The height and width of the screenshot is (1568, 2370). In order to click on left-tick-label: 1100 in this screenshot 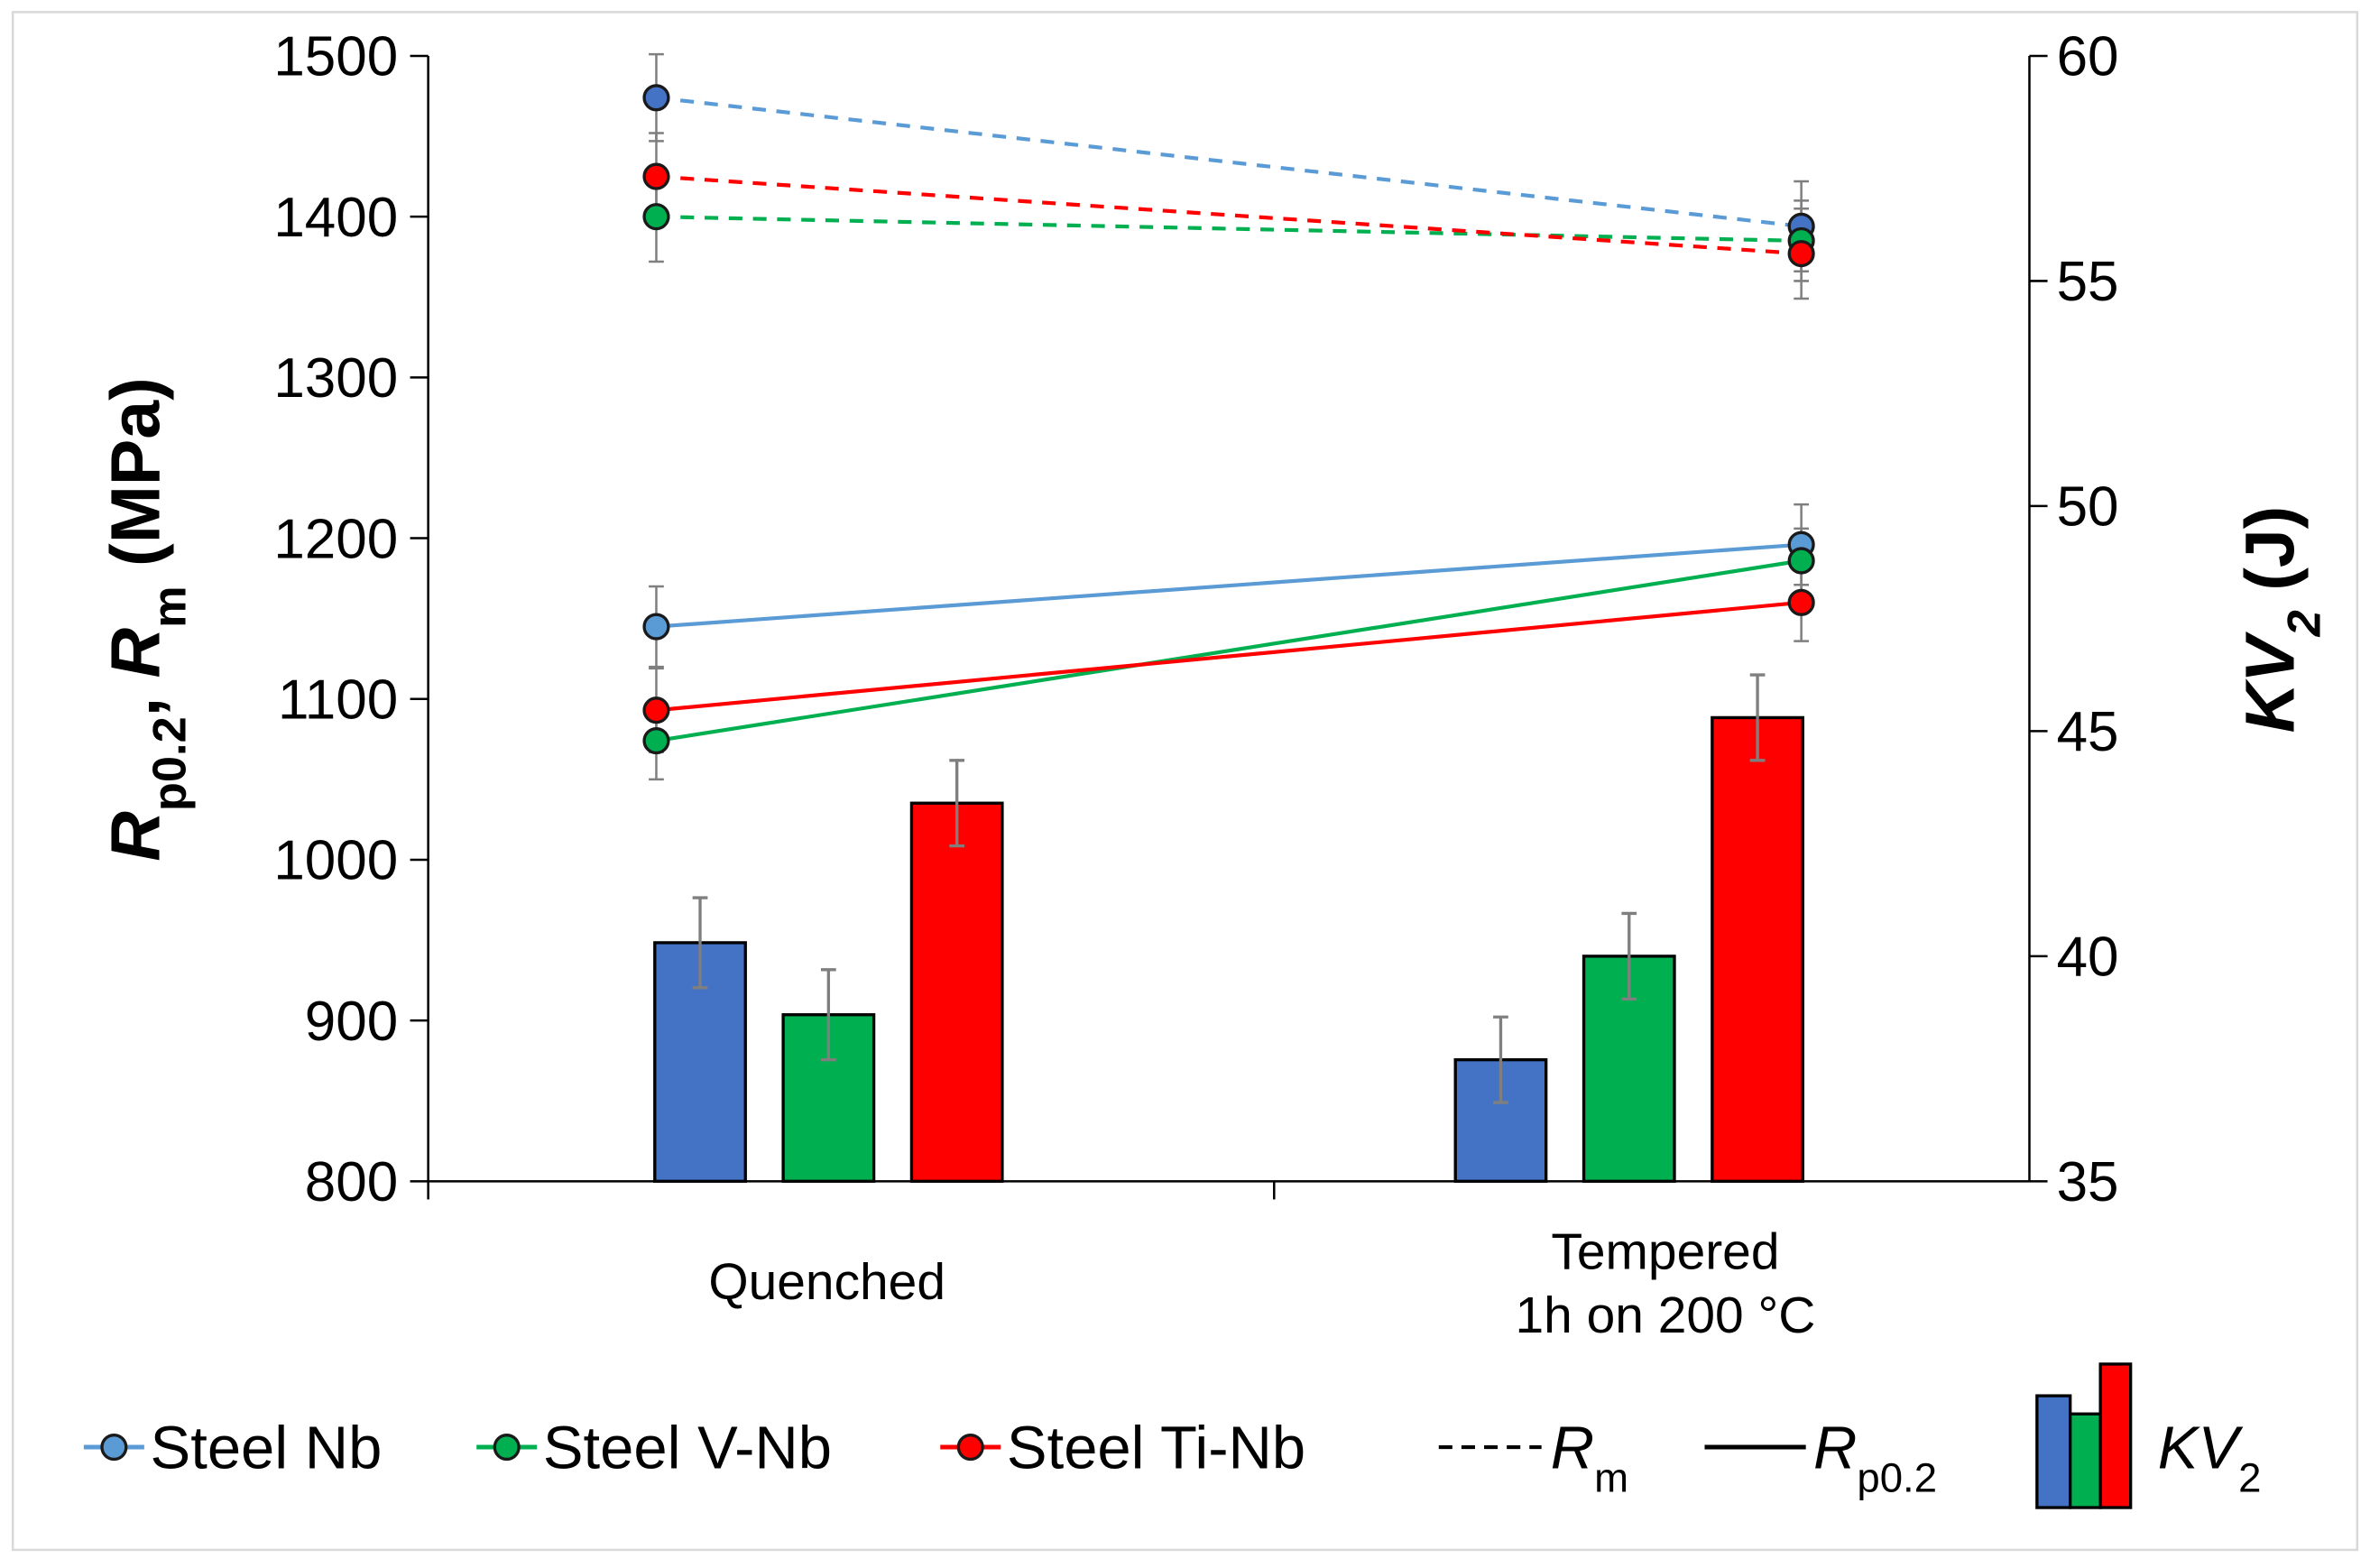, I will do `click(338, 700)`.